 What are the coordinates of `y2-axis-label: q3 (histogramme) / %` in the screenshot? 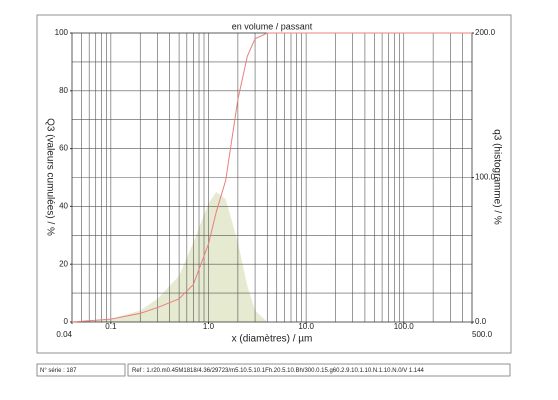 It's located at (496, 177).